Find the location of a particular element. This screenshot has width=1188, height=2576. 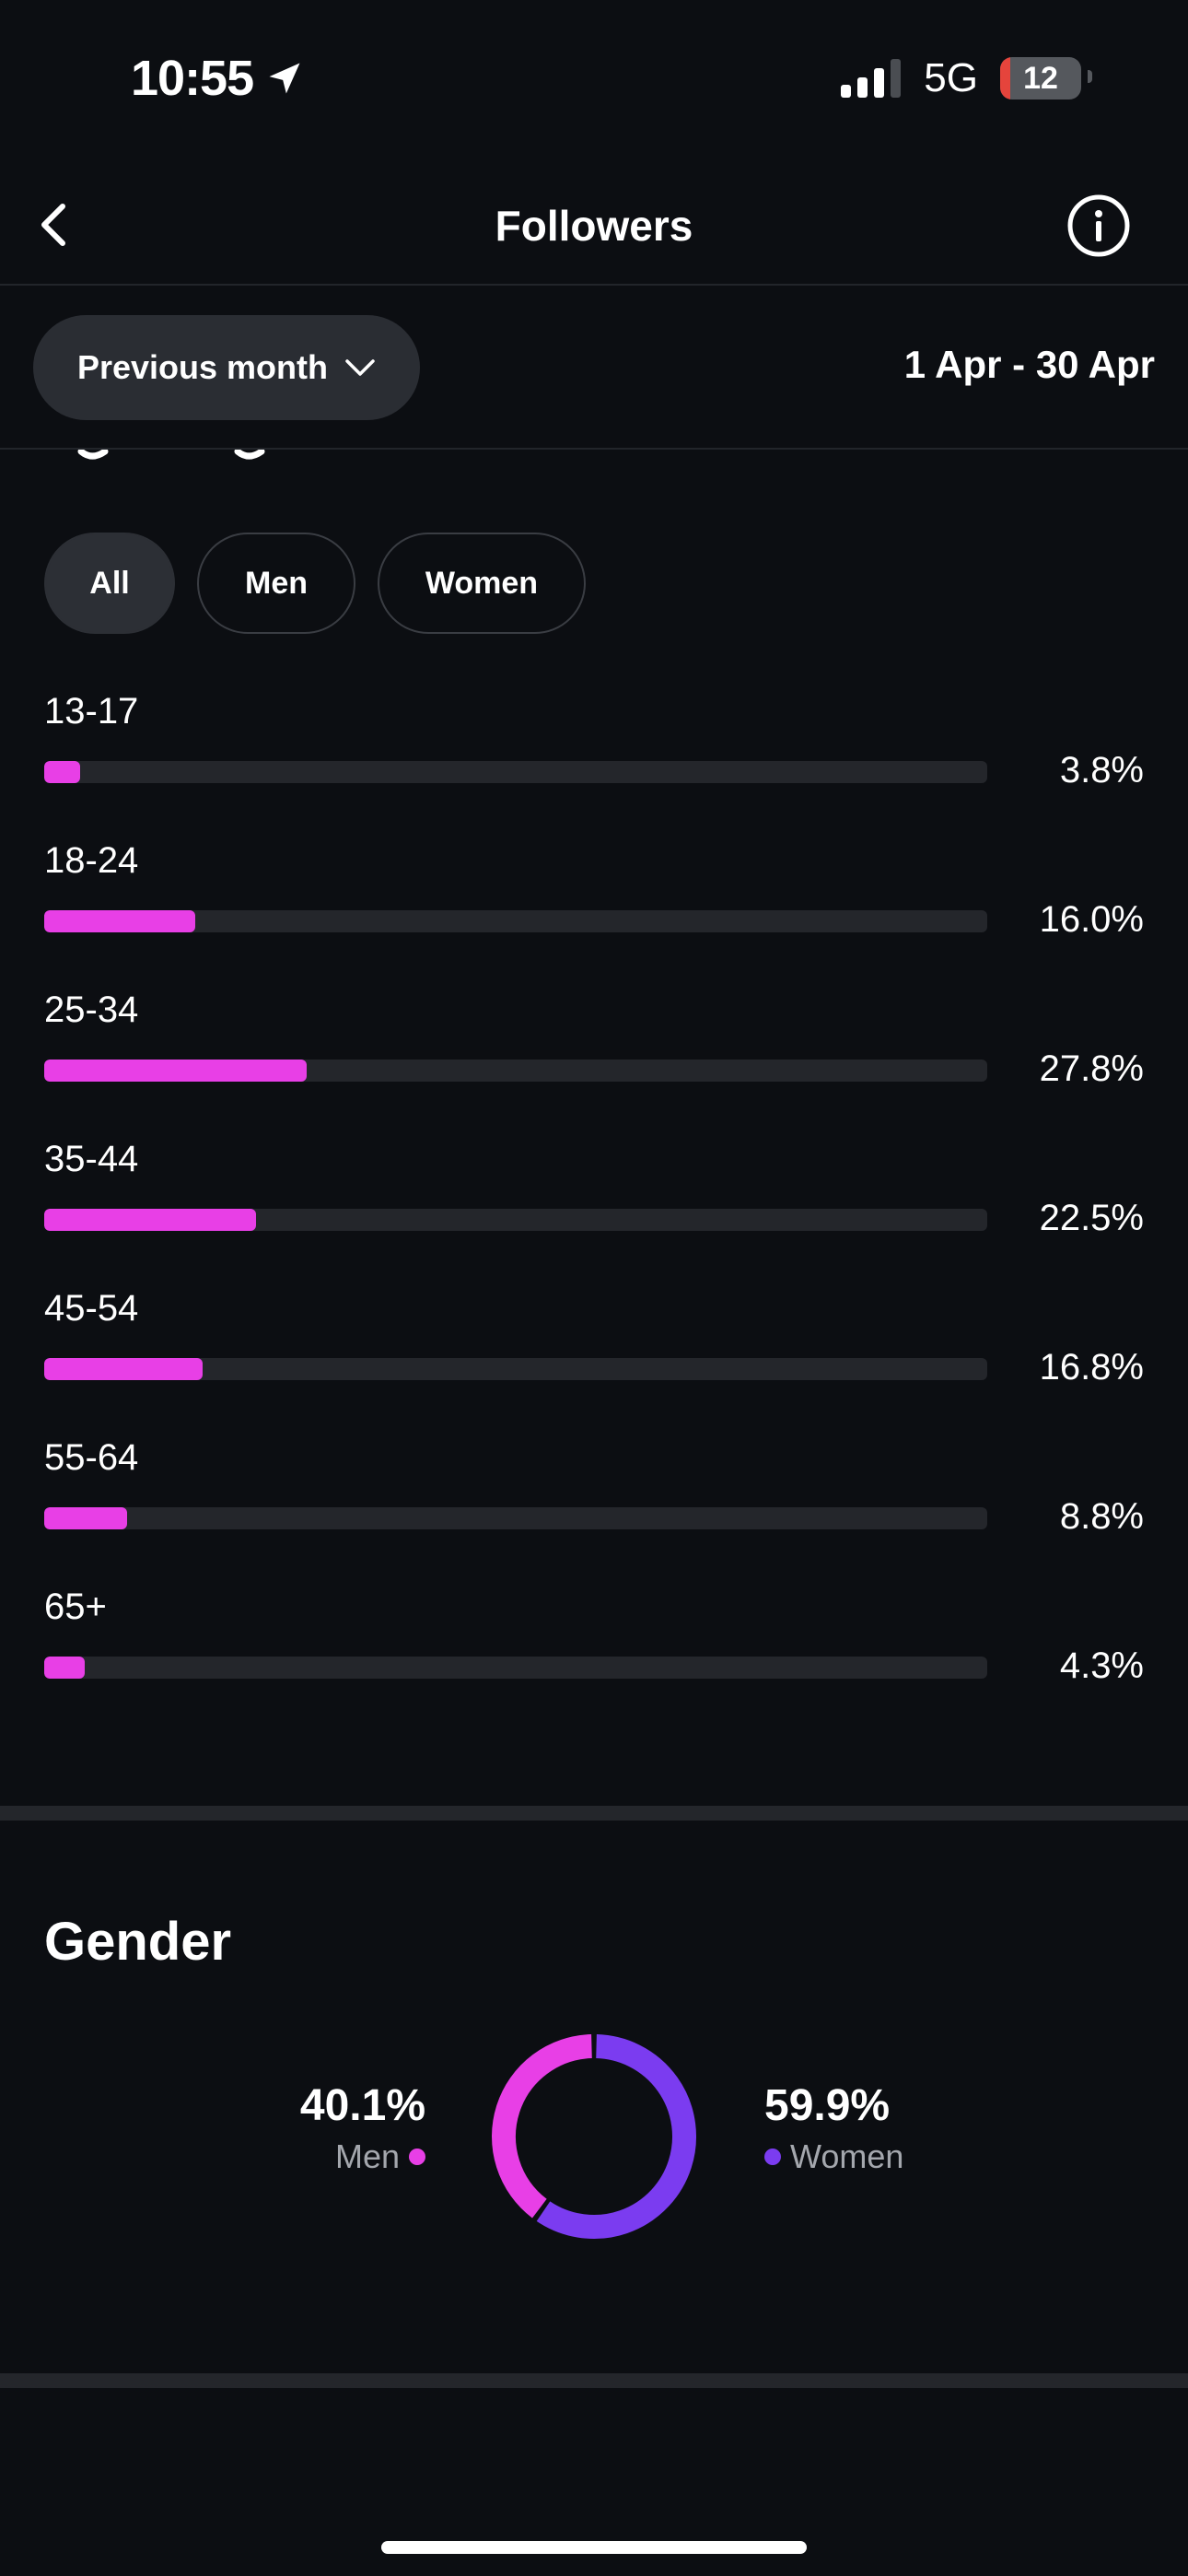

battery-fill is located at coordinates (1005, 78).